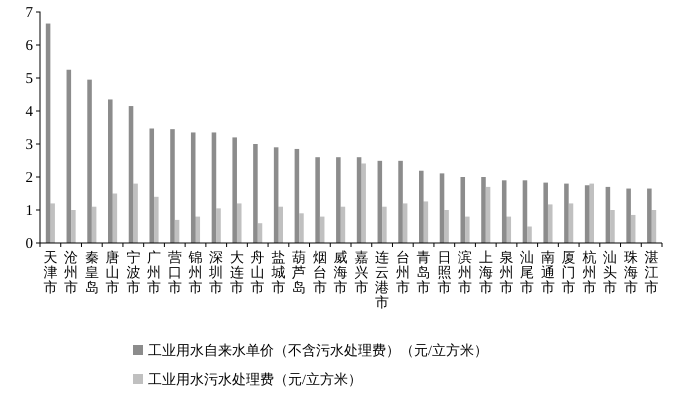  I want to click on x-tick-label: 大连市, so click(237, 273).